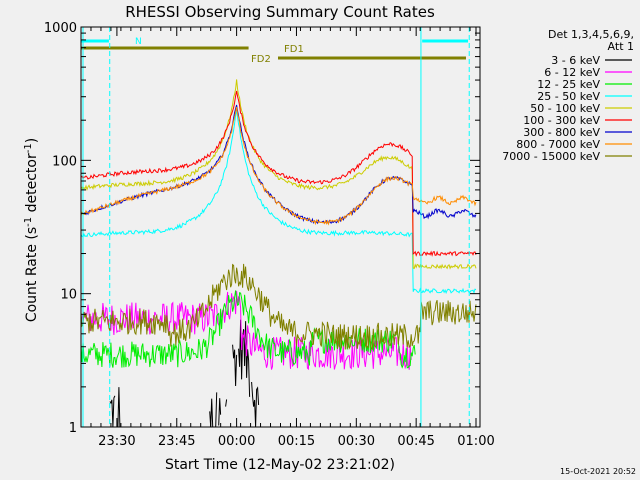 This screenshot has height=480, width=640. What do you see at coordinates (73, 428) in the screenshot?
I see `y-tick-label: 1` at bounding box center [73, 428].